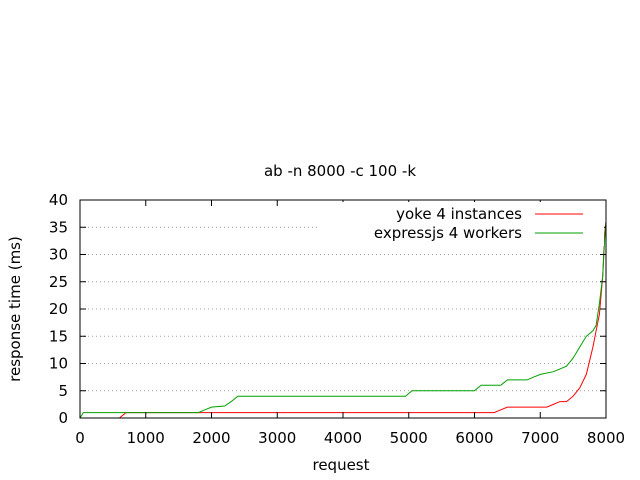 This screenshot has height=480, width=640. I want to click on y-tick-label: 15, so click(58, 336).